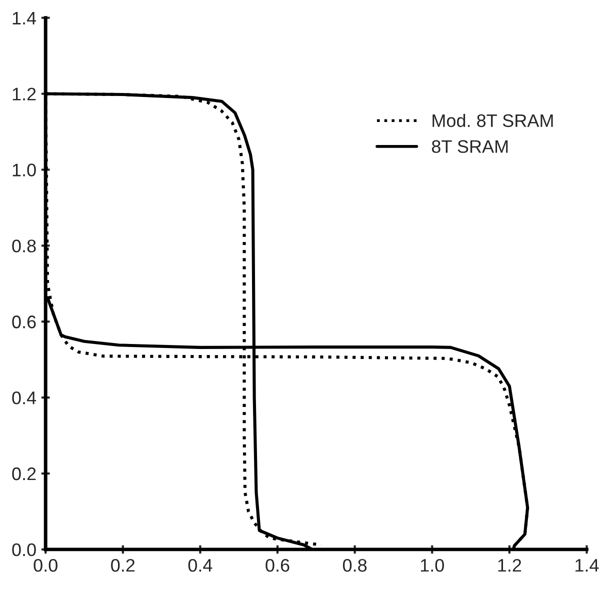  I want to click on y-tick-label: 0.8, so click(24, 246).